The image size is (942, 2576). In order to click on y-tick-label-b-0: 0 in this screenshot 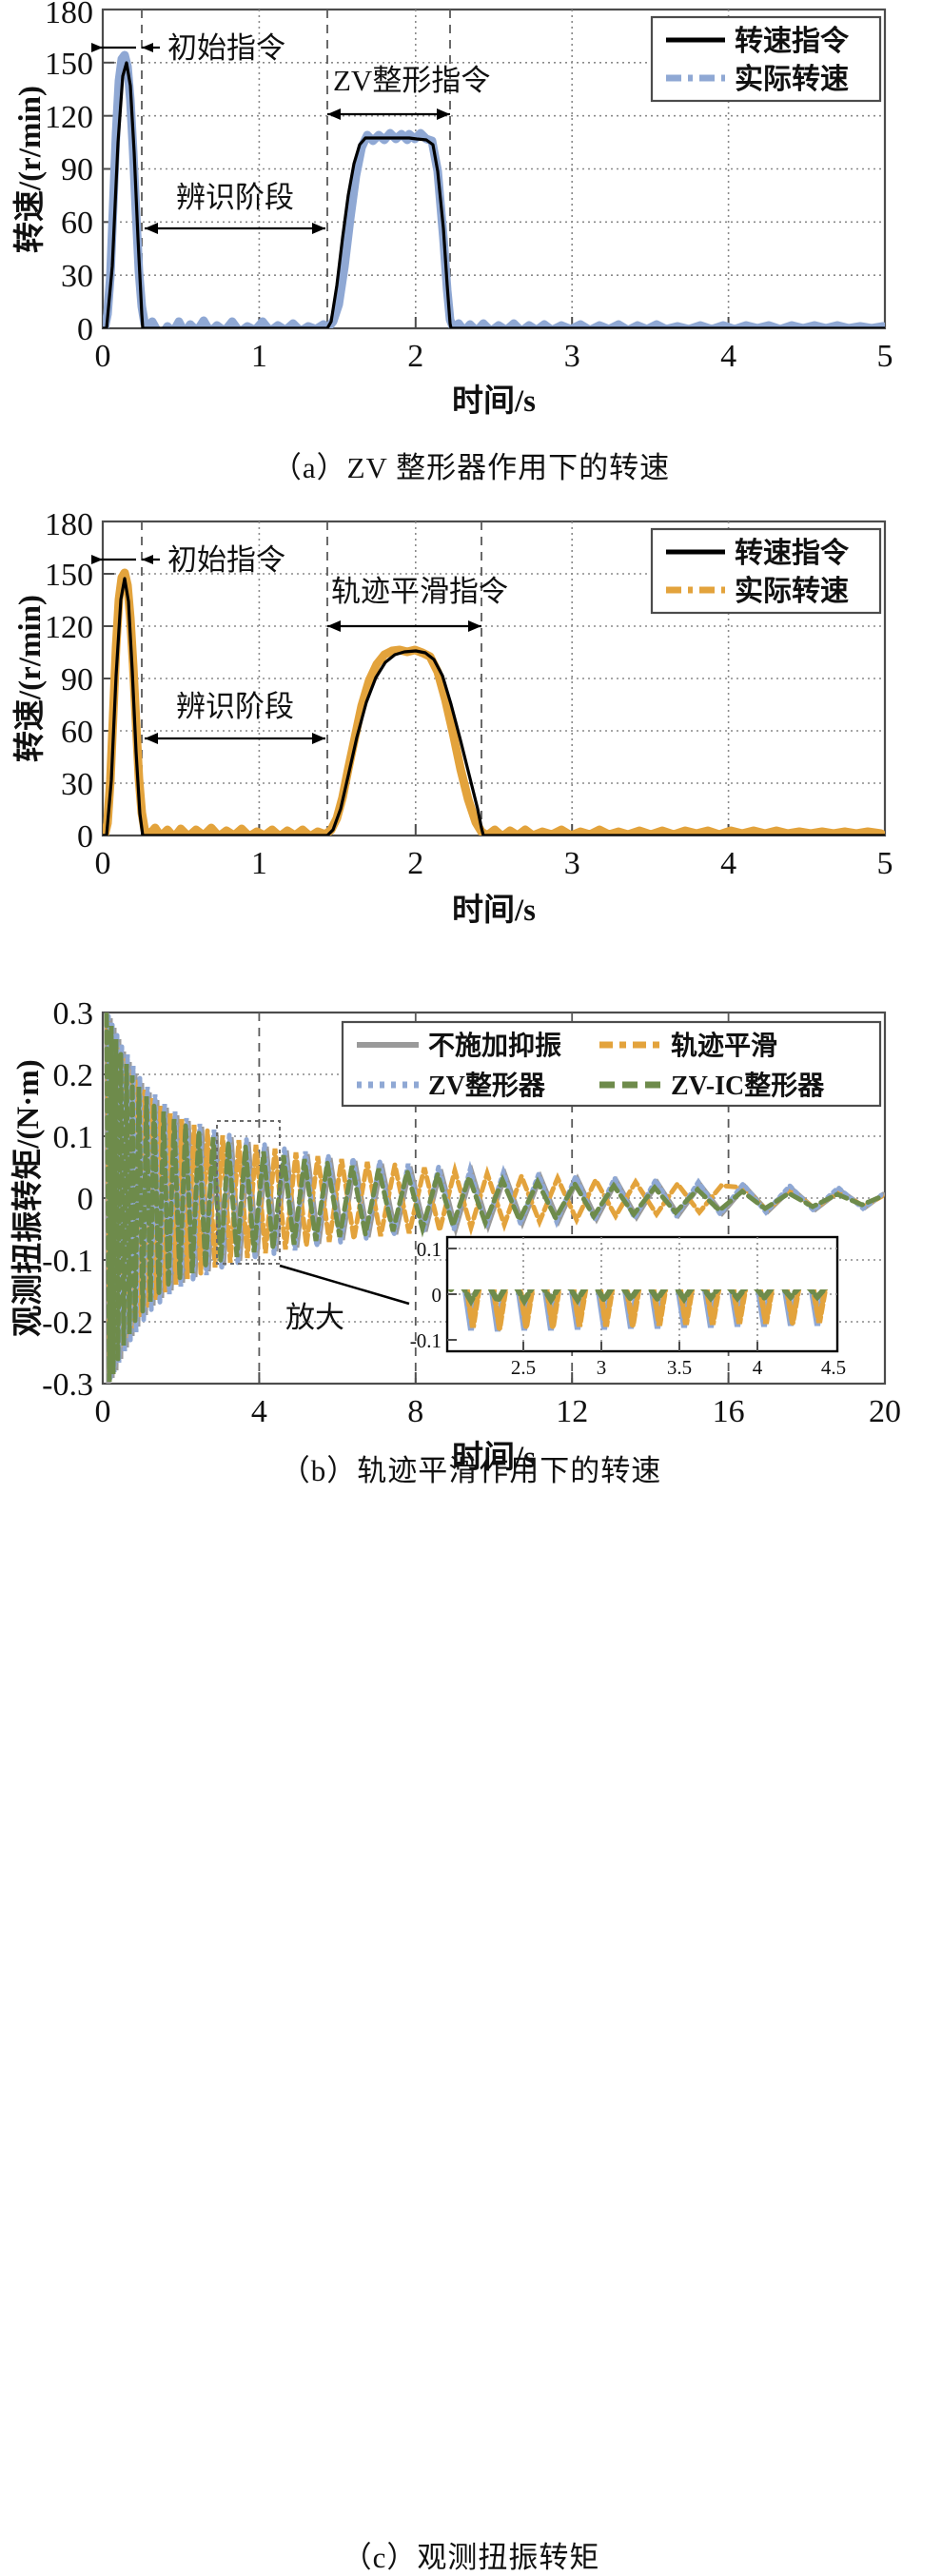, I will do `click(85, 837)`.